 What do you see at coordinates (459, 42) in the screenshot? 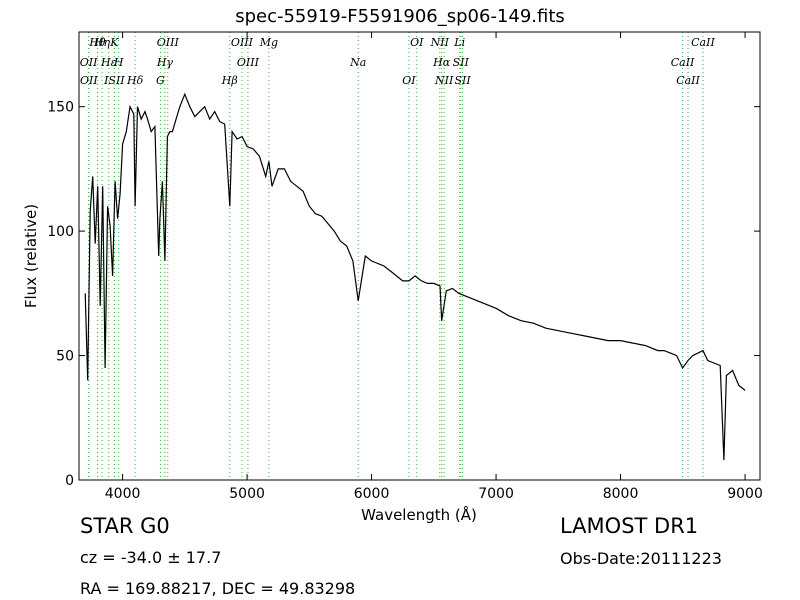
I see `line-label-24: Li` at bounding box center [459, 42].